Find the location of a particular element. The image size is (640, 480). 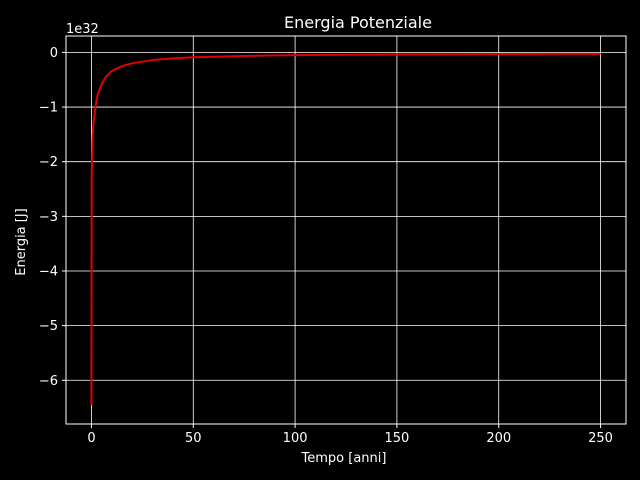

chart-title: Energia Potenziale is located at coordinates (358, 22).